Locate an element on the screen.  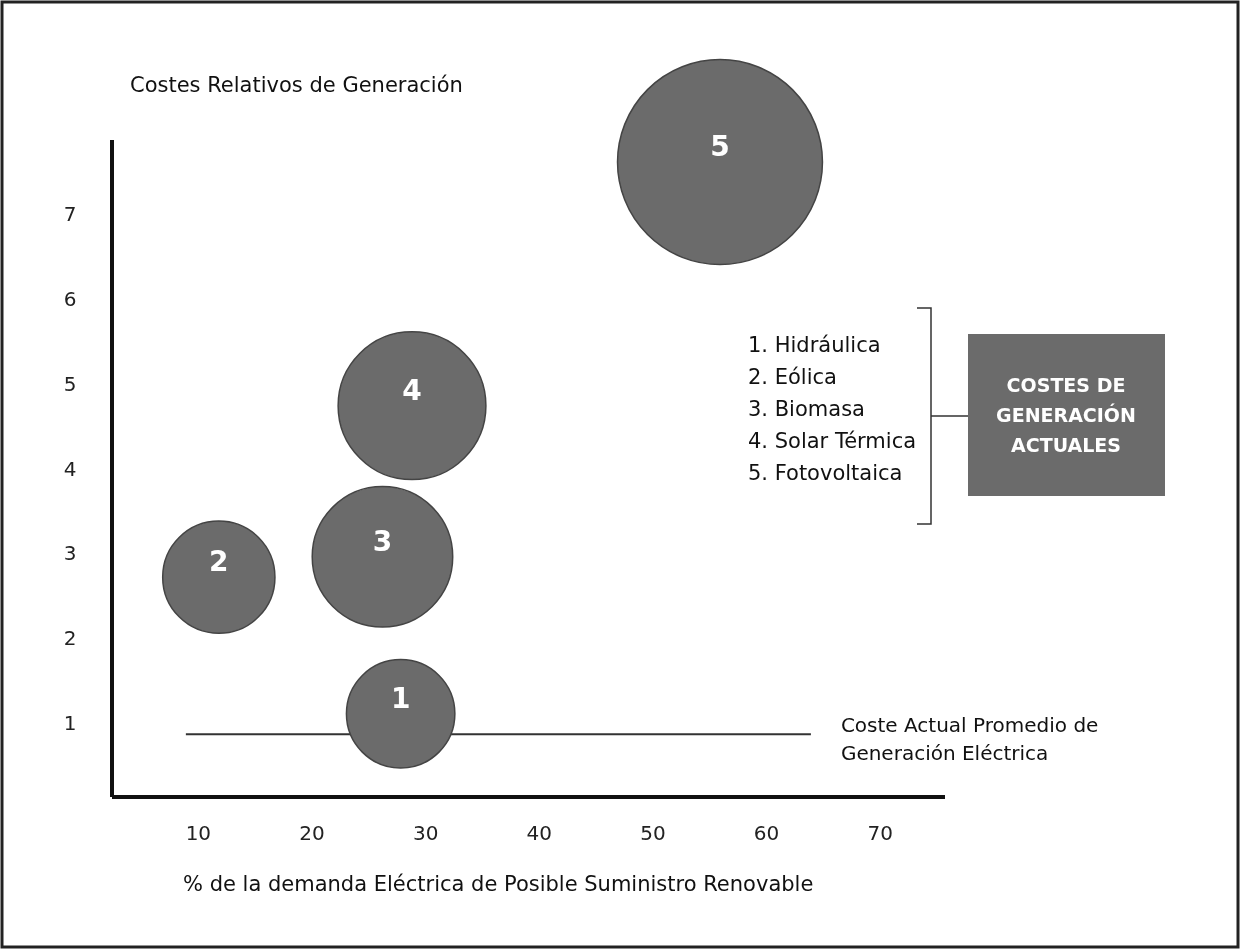
x-tick-label: 60 is located at coordinates (766, 833).